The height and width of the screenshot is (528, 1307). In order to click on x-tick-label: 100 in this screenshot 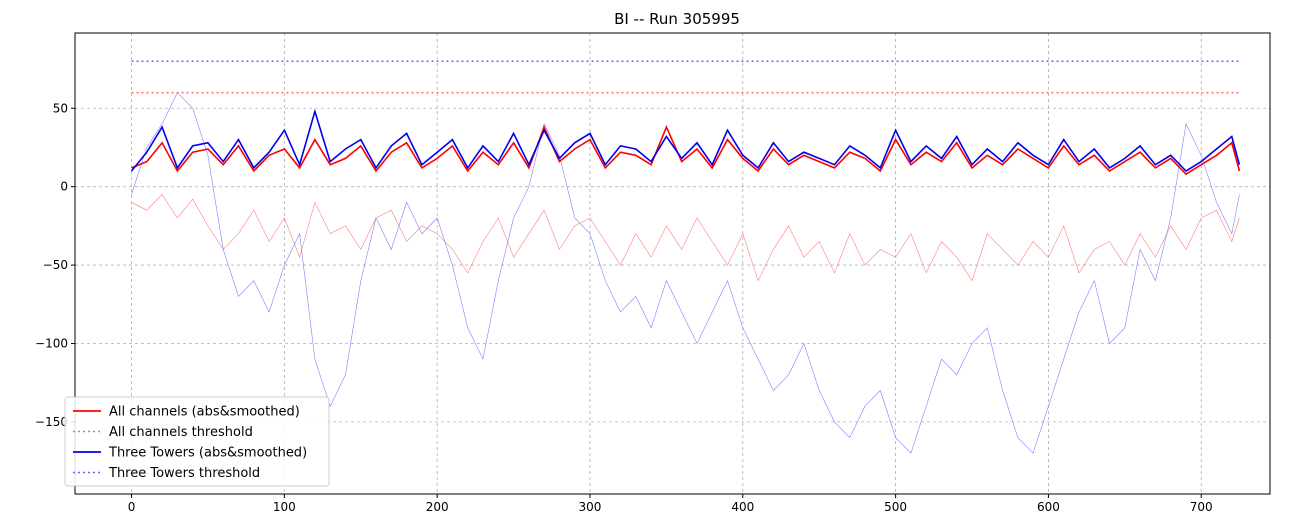, I will do `click(284, 507)`.